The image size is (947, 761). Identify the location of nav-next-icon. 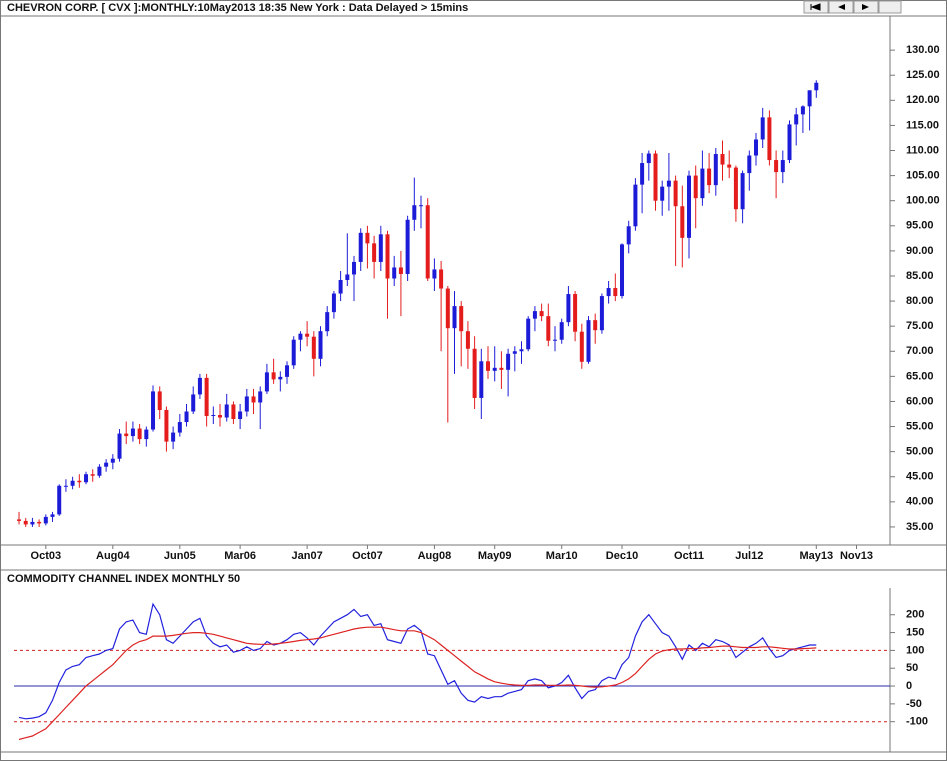
(865, 7).